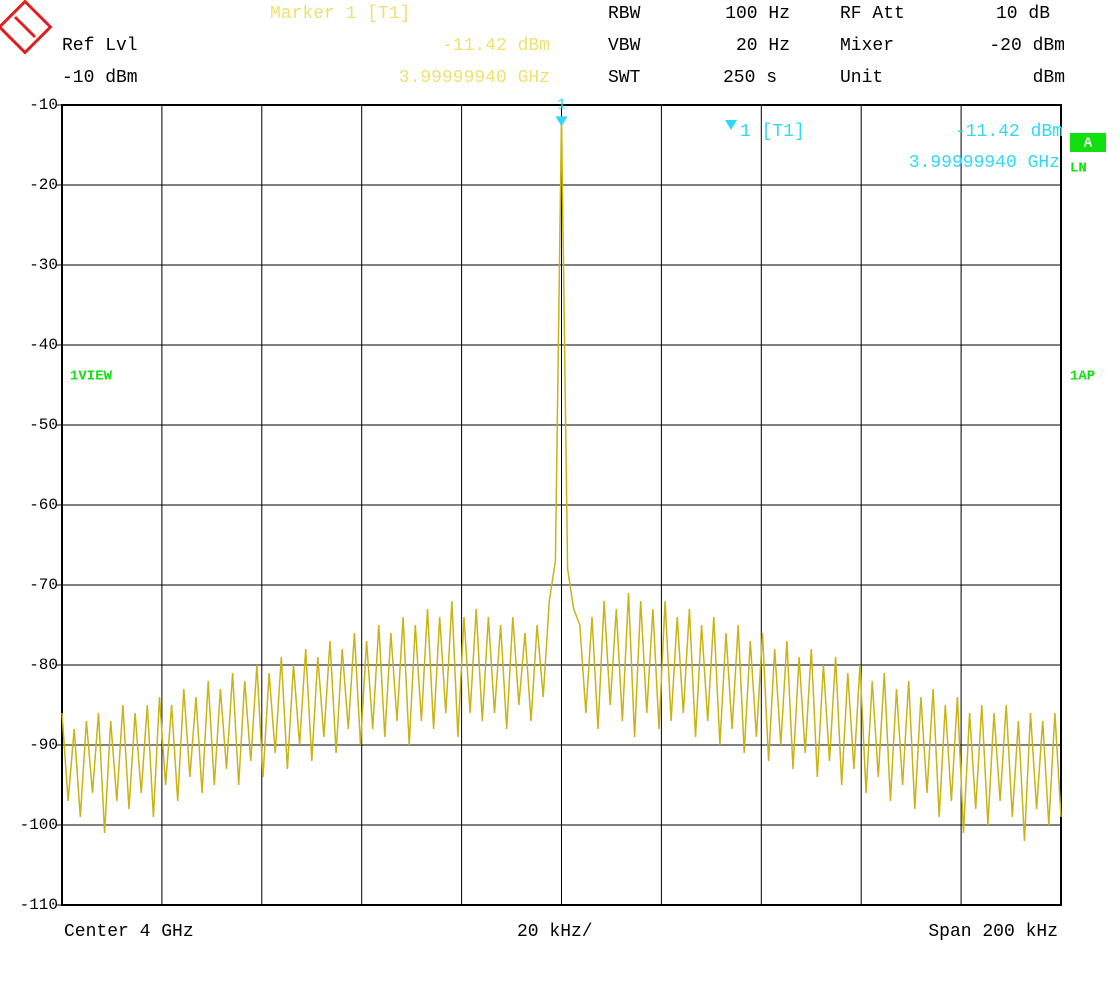  I want to click on detector-label: 1AP, so click(1082, 377).